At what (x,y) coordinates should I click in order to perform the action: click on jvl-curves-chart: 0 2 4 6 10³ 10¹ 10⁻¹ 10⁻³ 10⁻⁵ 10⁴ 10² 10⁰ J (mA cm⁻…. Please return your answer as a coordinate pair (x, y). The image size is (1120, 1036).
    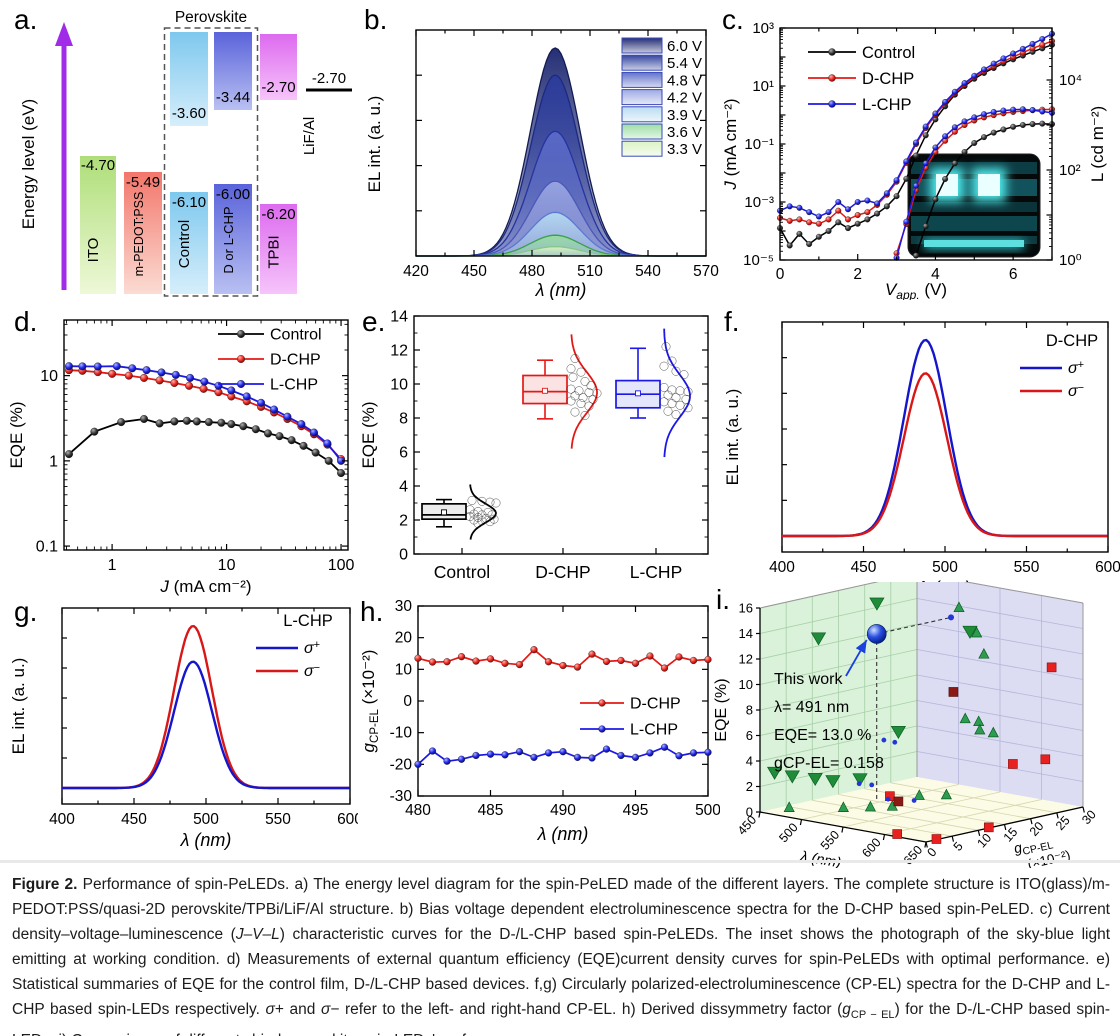
    Looking at the image, I should click on (914, 160).